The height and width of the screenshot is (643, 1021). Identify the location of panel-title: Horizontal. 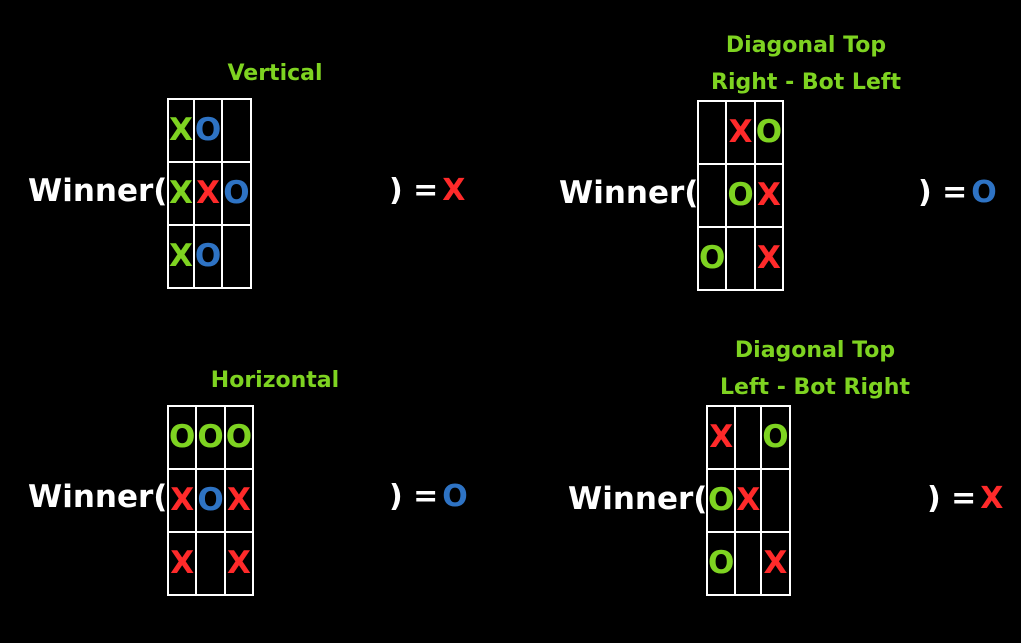
(275, 380).